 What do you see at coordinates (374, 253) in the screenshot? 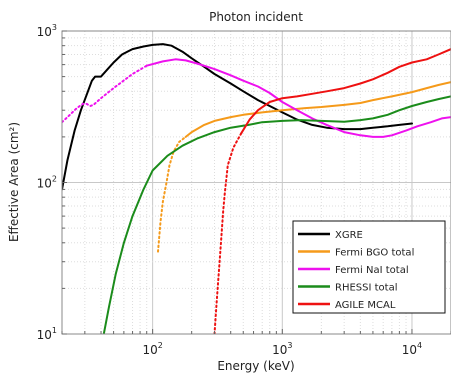
I see `legend-label-fermi-bgo-total: Fermi BGO total` at bounding box center [374, 253].